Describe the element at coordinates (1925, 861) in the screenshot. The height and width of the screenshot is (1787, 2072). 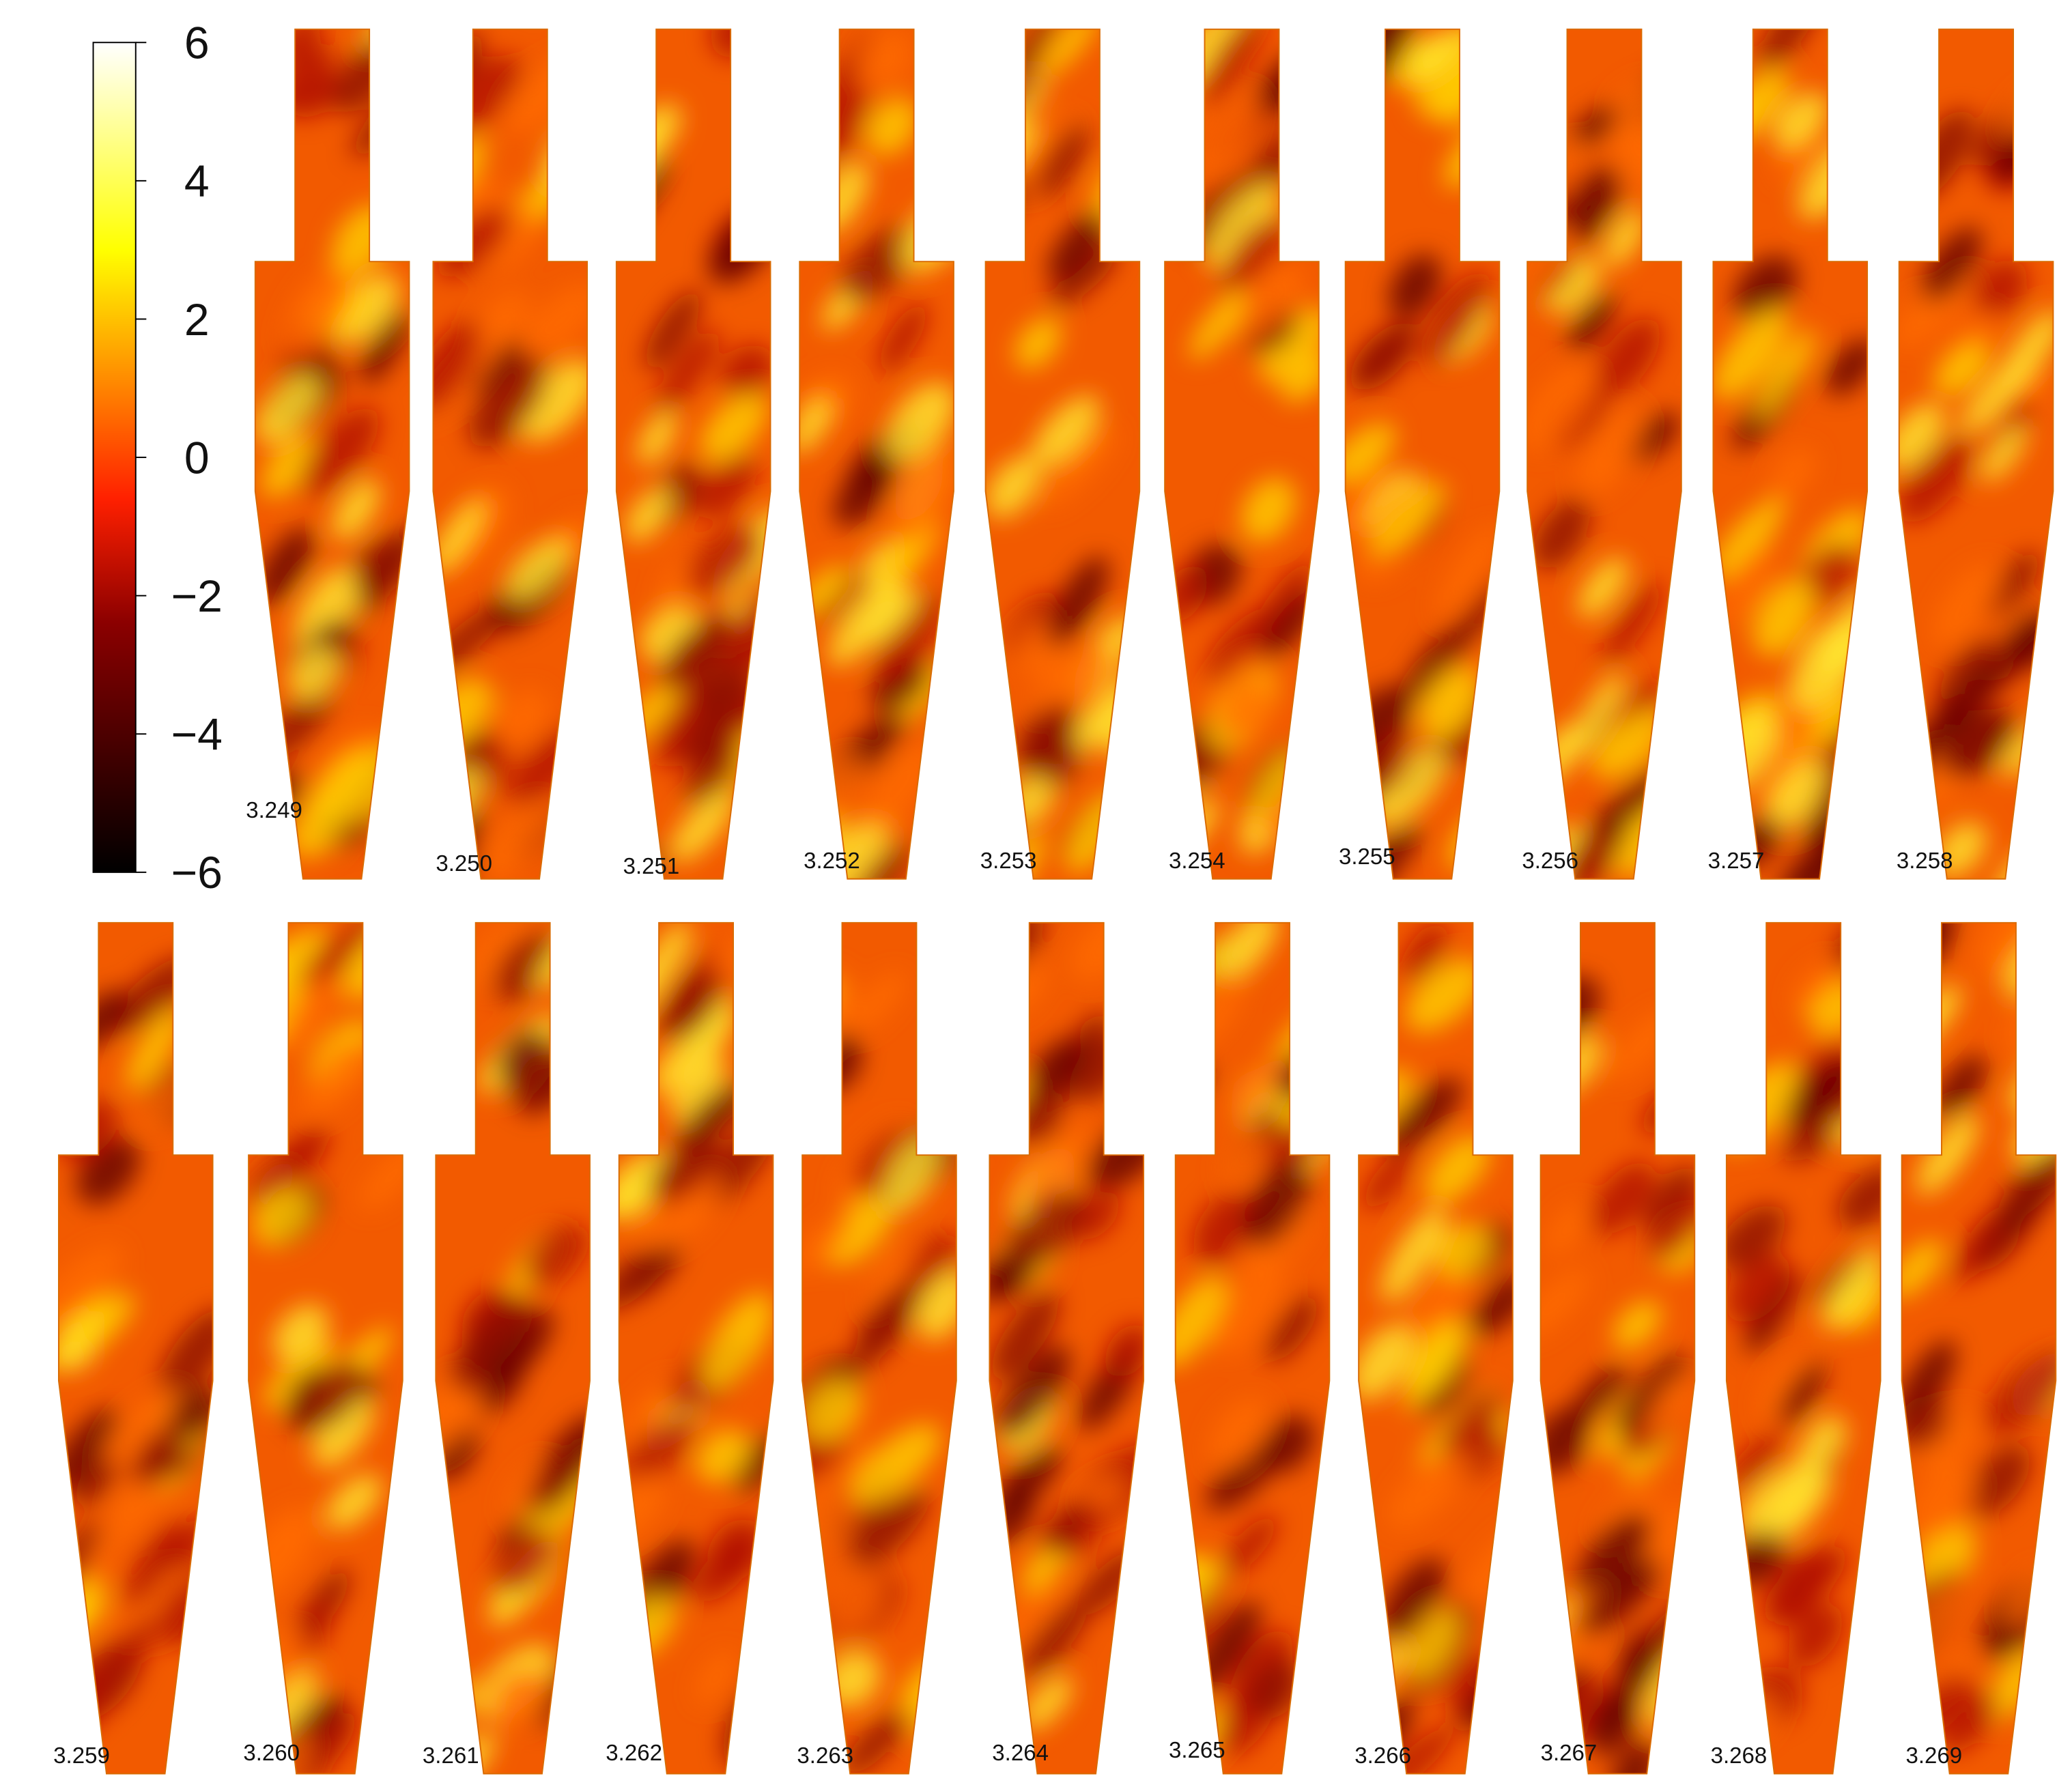
I see `time-label: 3.258` at that location.